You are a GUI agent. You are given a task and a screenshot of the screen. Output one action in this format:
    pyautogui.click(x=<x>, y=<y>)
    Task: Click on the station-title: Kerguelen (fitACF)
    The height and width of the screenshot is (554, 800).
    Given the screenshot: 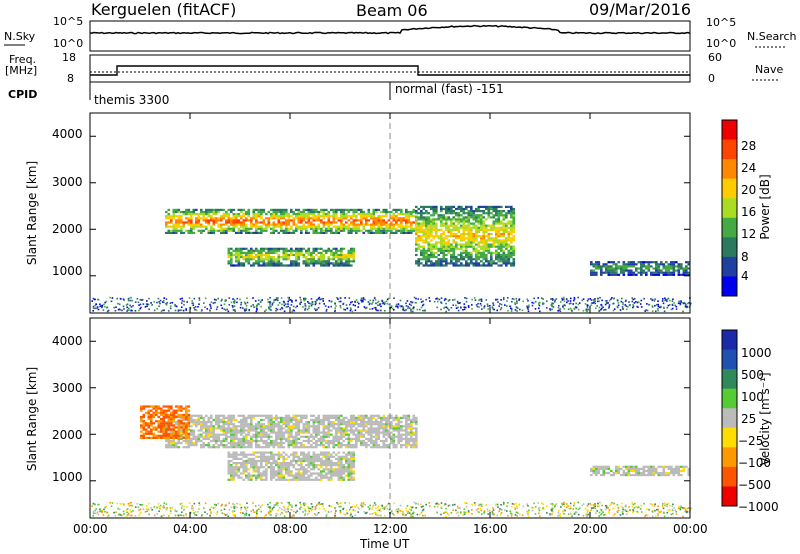 What is the action you would take?
    pyautogui.click(x=164, y=9)
    